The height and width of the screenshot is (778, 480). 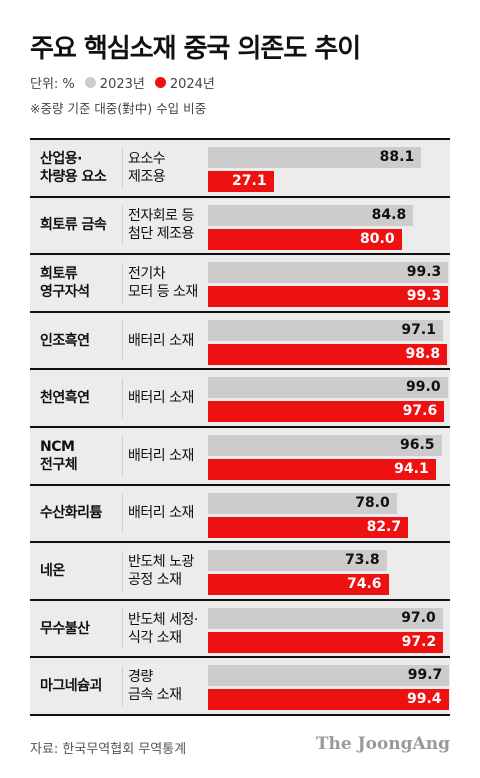 What do you see at coordinates (418, 329) in the screenshot?
I see `data-label: 97.1` at bounding box center [418, 329].